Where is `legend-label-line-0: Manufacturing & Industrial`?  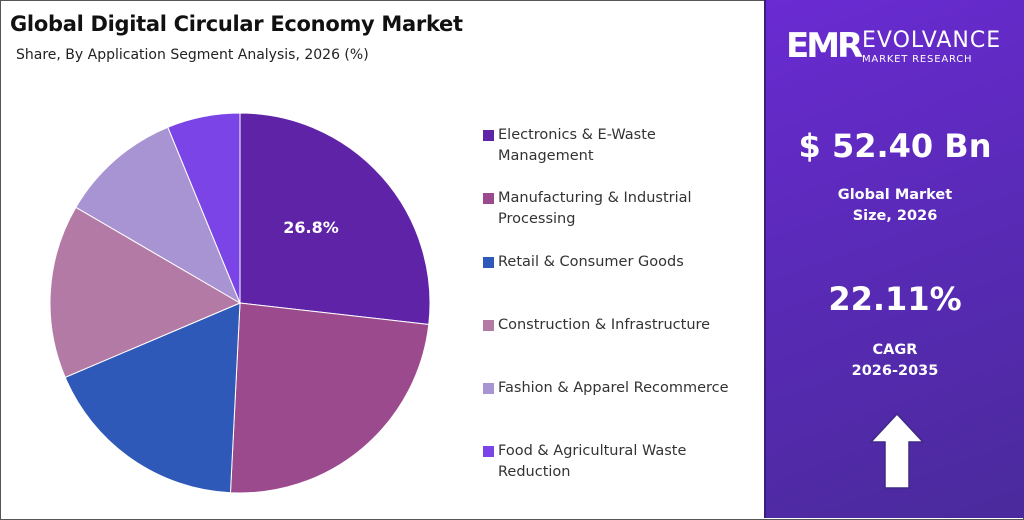
legend-label-line-0: Manufacturing & Industrial is located at coordinates (595, 198).